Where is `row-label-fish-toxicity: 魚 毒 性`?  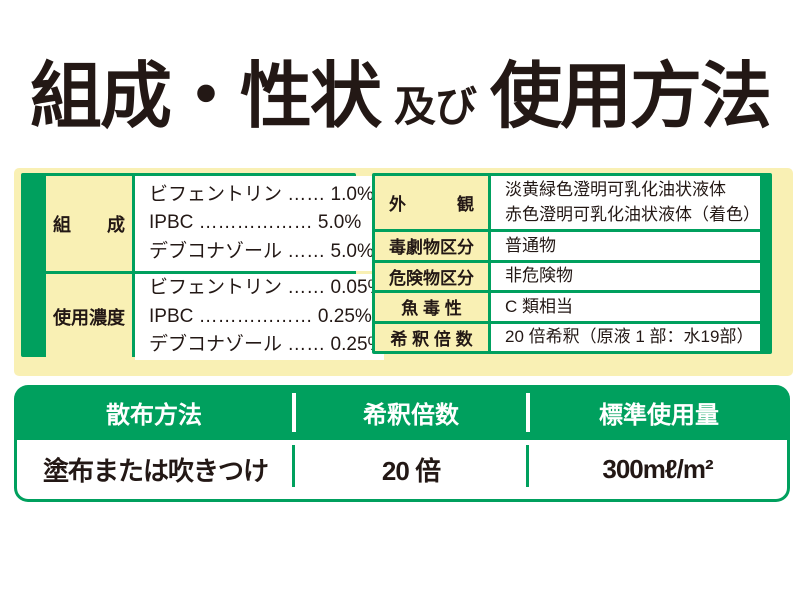 row-label-fish-toxicity: 魚 毒 性 is located at coordinates (431, 307).